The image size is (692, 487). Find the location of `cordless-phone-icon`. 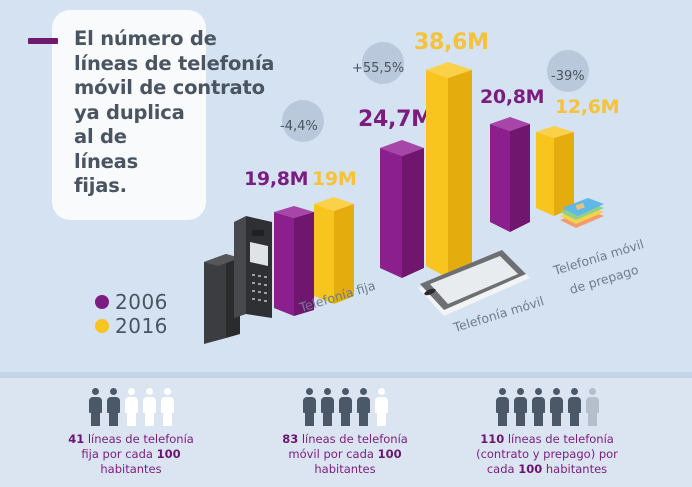

cordless-phone-icon is located at coordinates (240, 279).